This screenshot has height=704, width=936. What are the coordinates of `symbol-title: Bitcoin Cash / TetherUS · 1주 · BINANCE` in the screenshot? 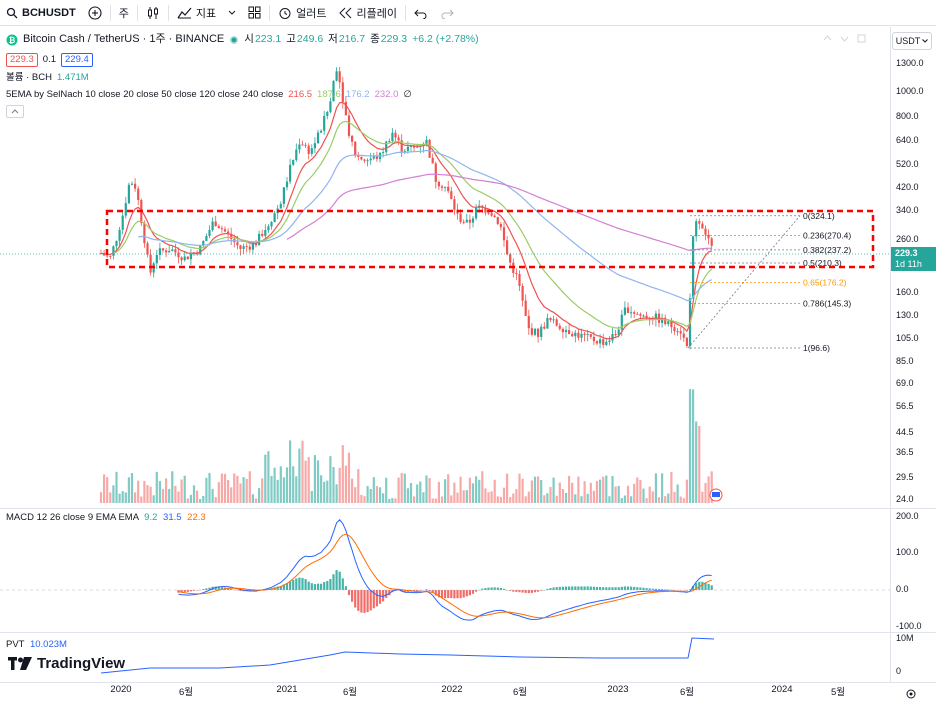 It's located at (124, 39).